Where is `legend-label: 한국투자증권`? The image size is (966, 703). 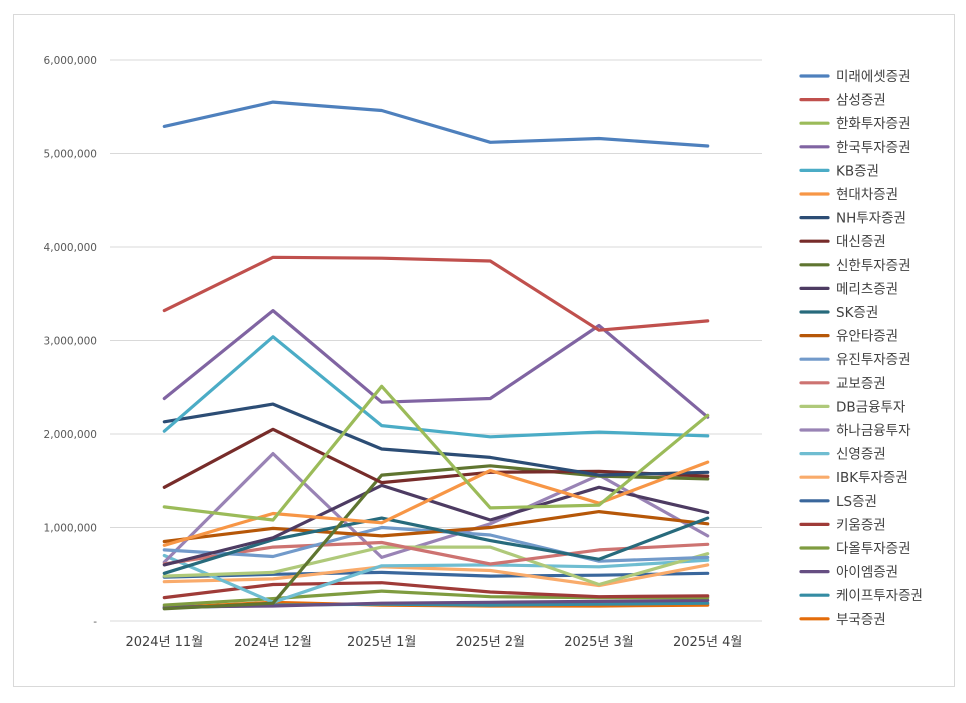 legend-label: 한국투자증권 is located at coordinates (873, 148).